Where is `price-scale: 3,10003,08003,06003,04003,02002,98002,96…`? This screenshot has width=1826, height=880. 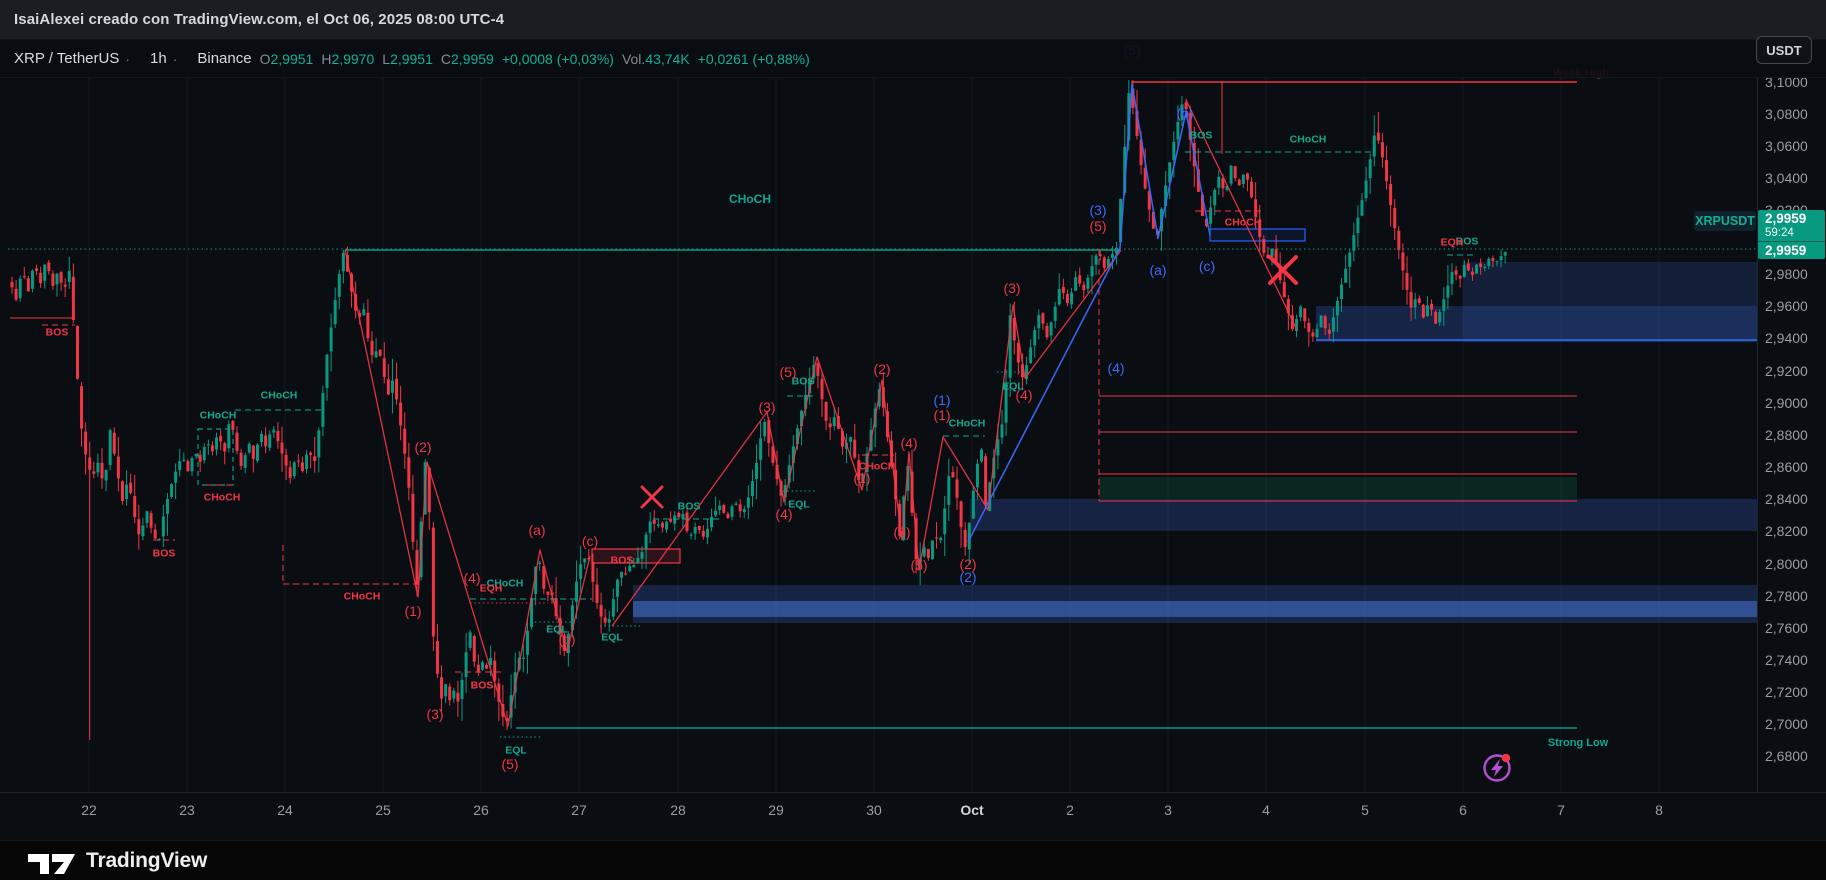 price-scale: 3,10003,08003,06003,04003,02002,98002,96… is located at coordinates (1791, 433).